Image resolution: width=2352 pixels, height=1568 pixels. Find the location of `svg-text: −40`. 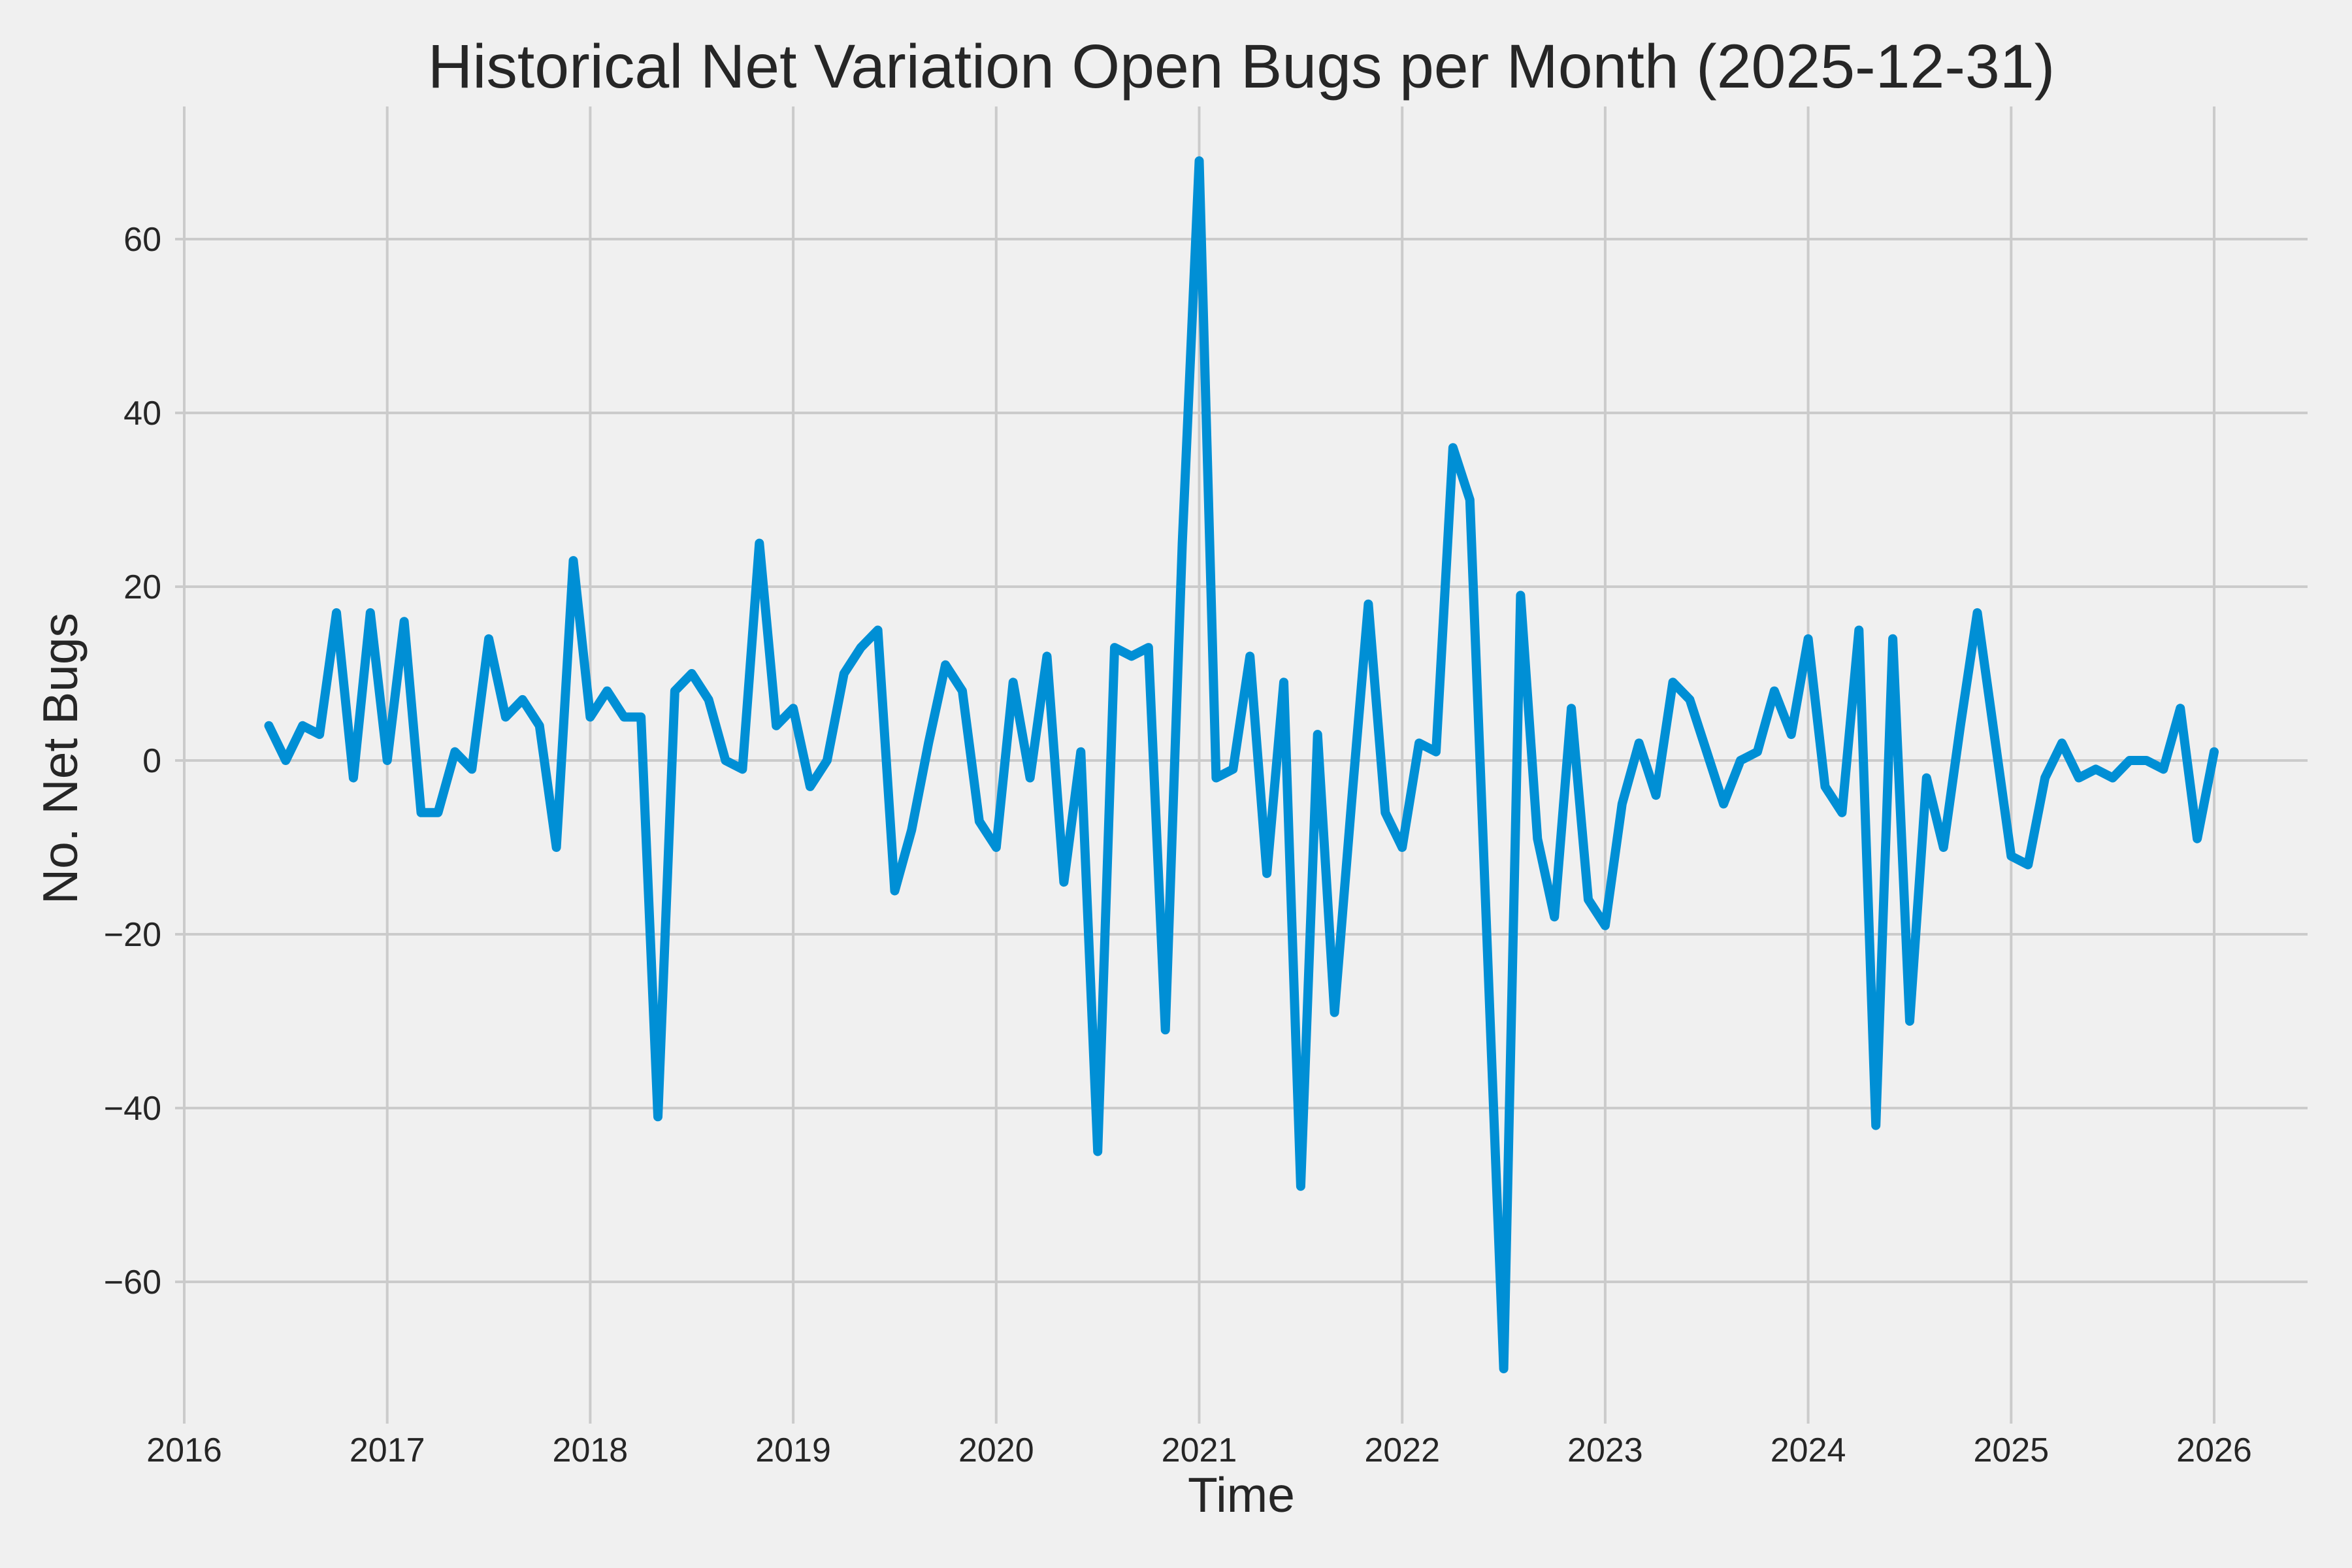

svg-text: −40 is located at coordinates (132, 1109).